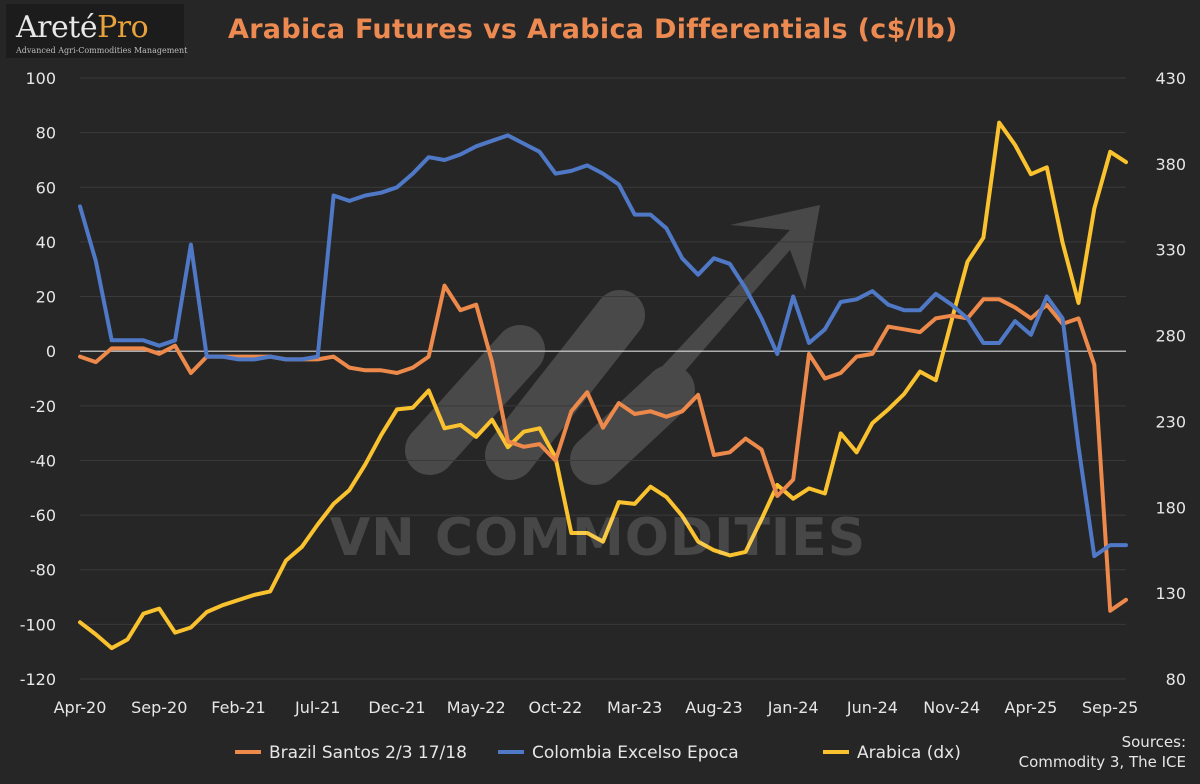 The image size is (1200, 784). What do you see at coordinates (368, 753) in the screenshot?
I see `legend-label: Brazil Santos 2/3 17/18` at bounding box center [368, 753].